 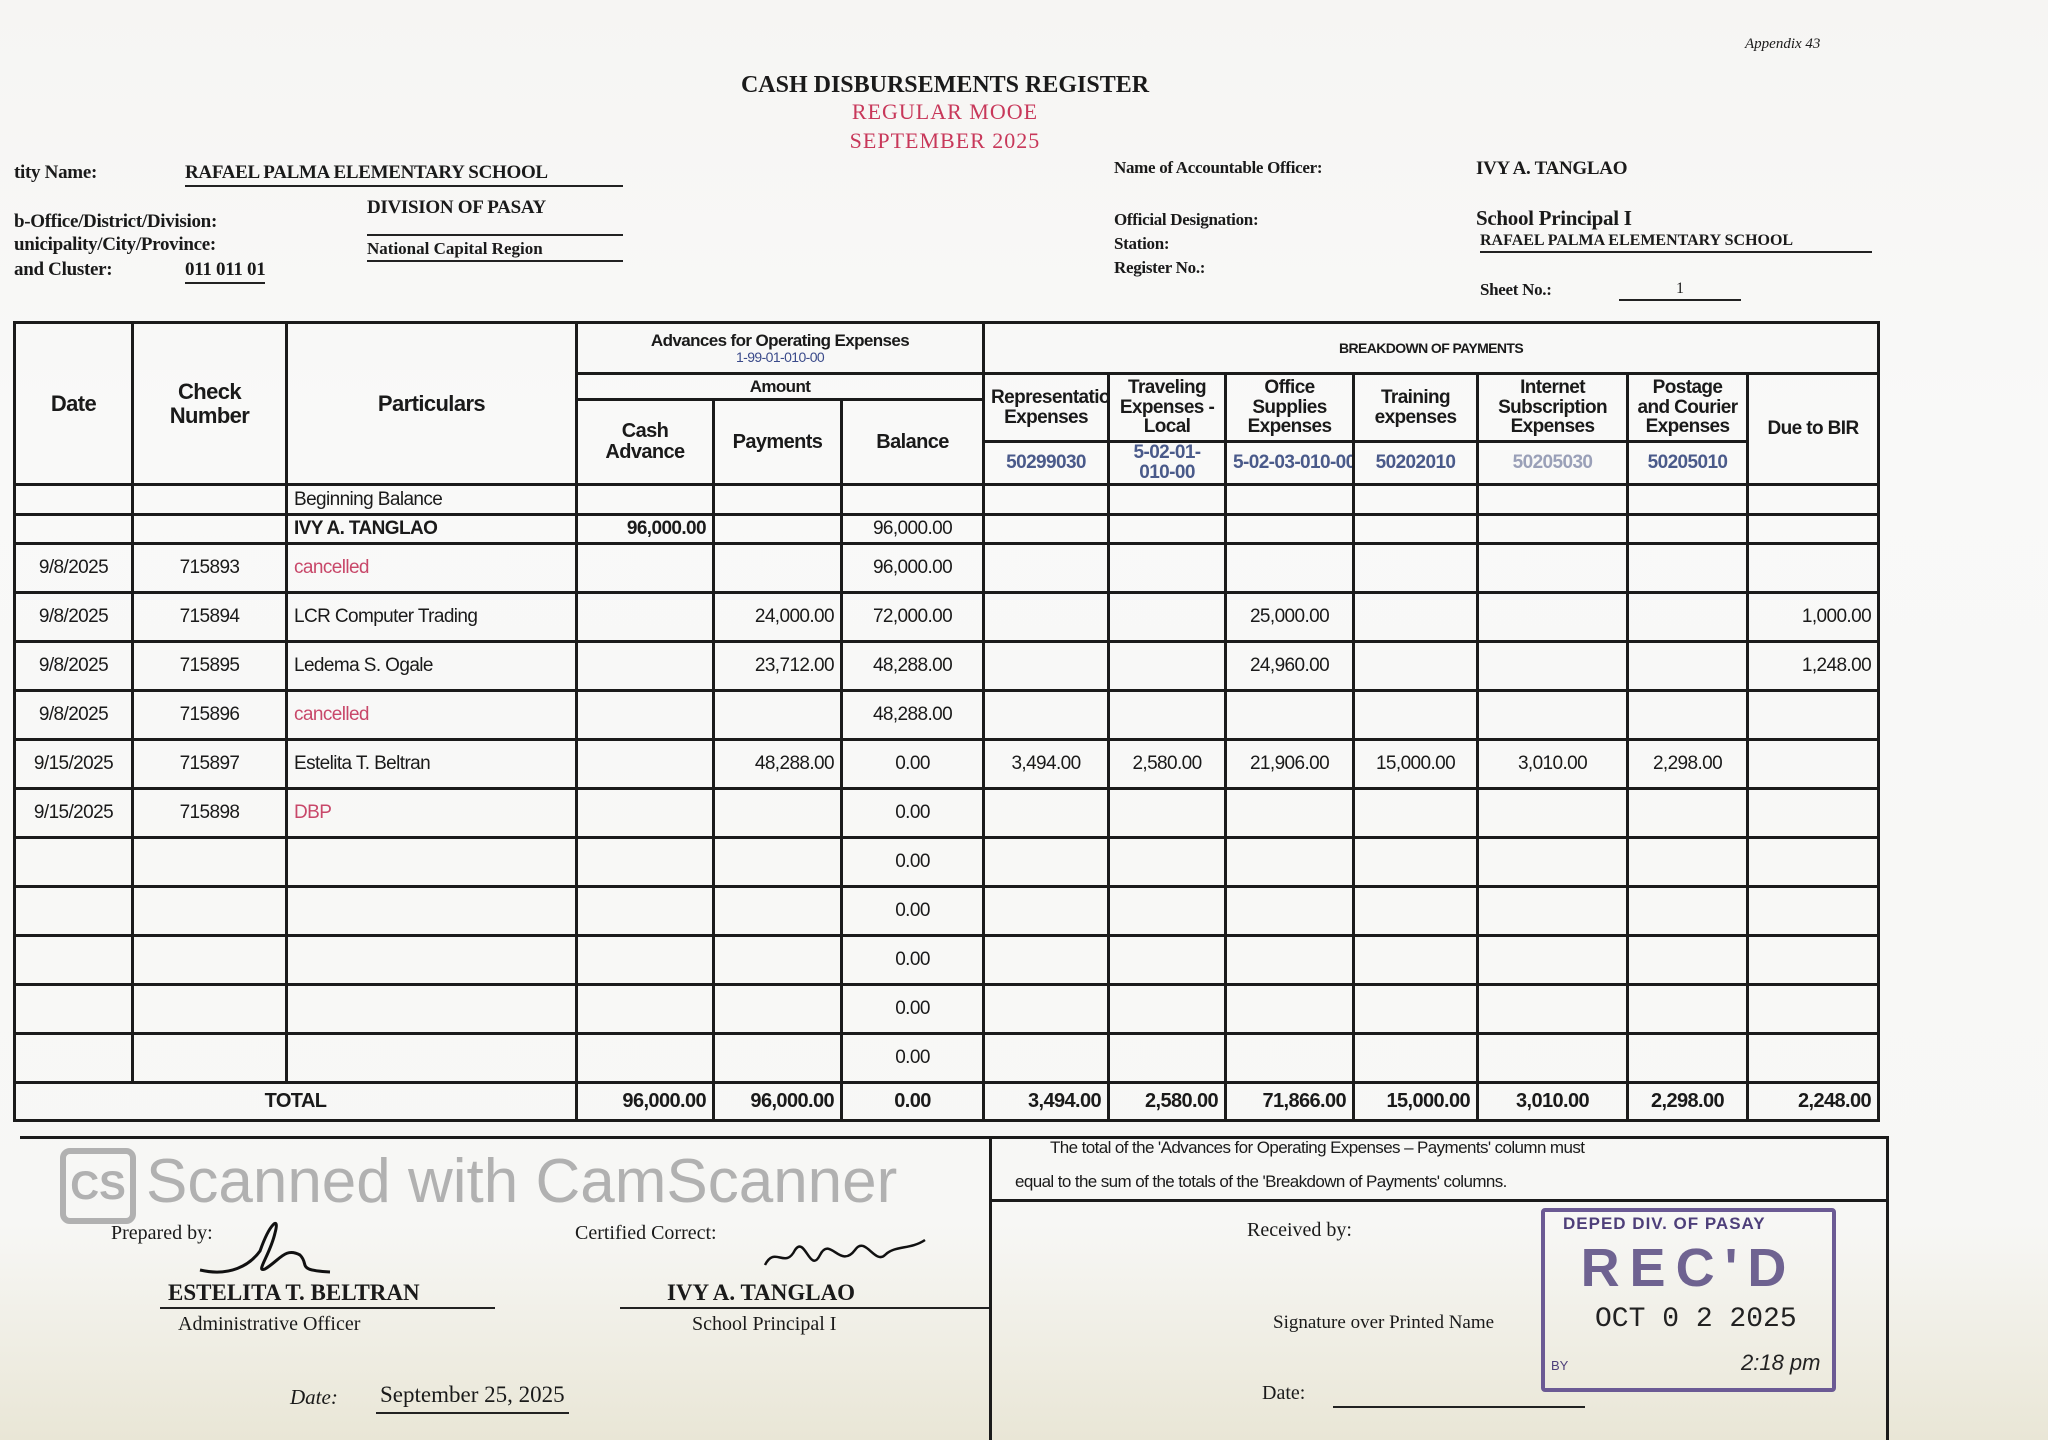 I want to click on suboffice-label: b-Office/District/Division:, so click(x=115, y=221).